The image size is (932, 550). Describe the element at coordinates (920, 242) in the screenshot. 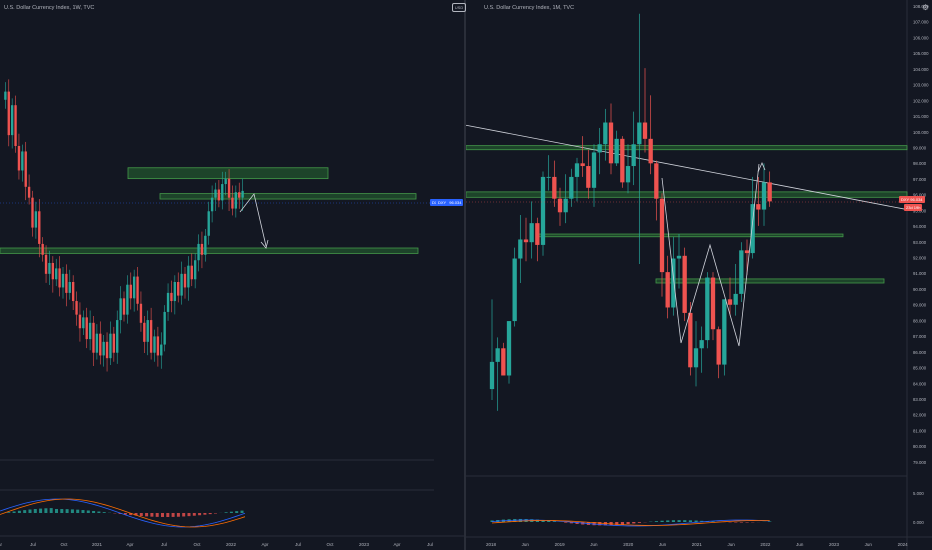

I see `right-axis-label: 93.000` at that location.